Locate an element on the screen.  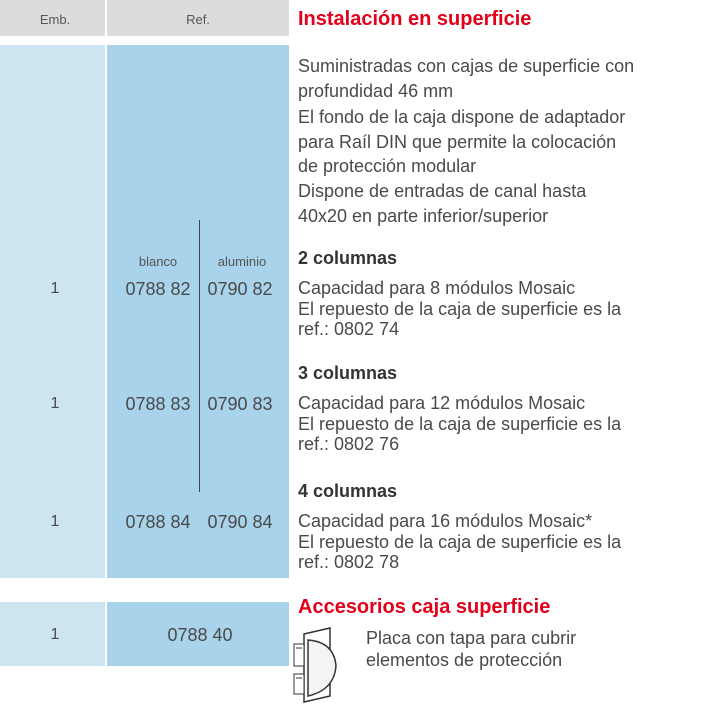
description: elementos de protección is located at coordinates (464, 660).